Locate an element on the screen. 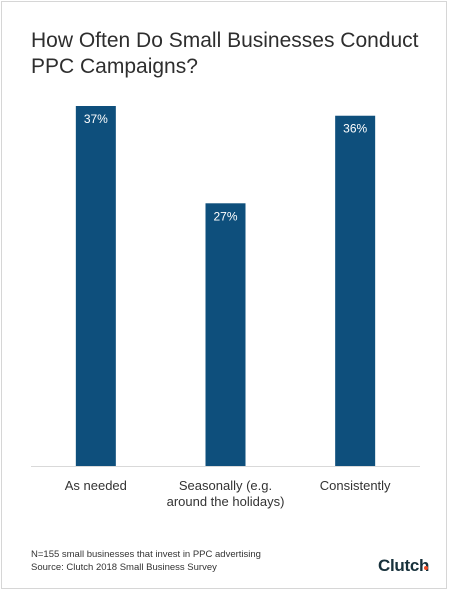  logo-accent-dot is located at coordinates (426, 568).